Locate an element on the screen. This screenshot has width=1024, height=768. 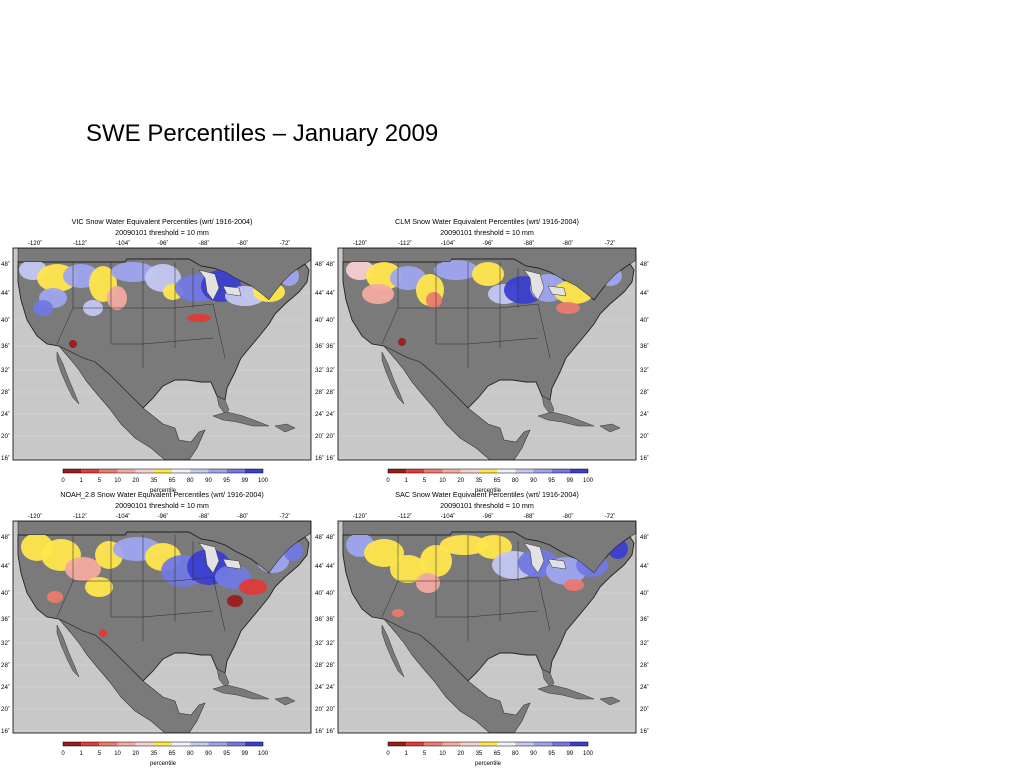
y-tick-label-left: 40˚ is located at coordinates (330, 320).